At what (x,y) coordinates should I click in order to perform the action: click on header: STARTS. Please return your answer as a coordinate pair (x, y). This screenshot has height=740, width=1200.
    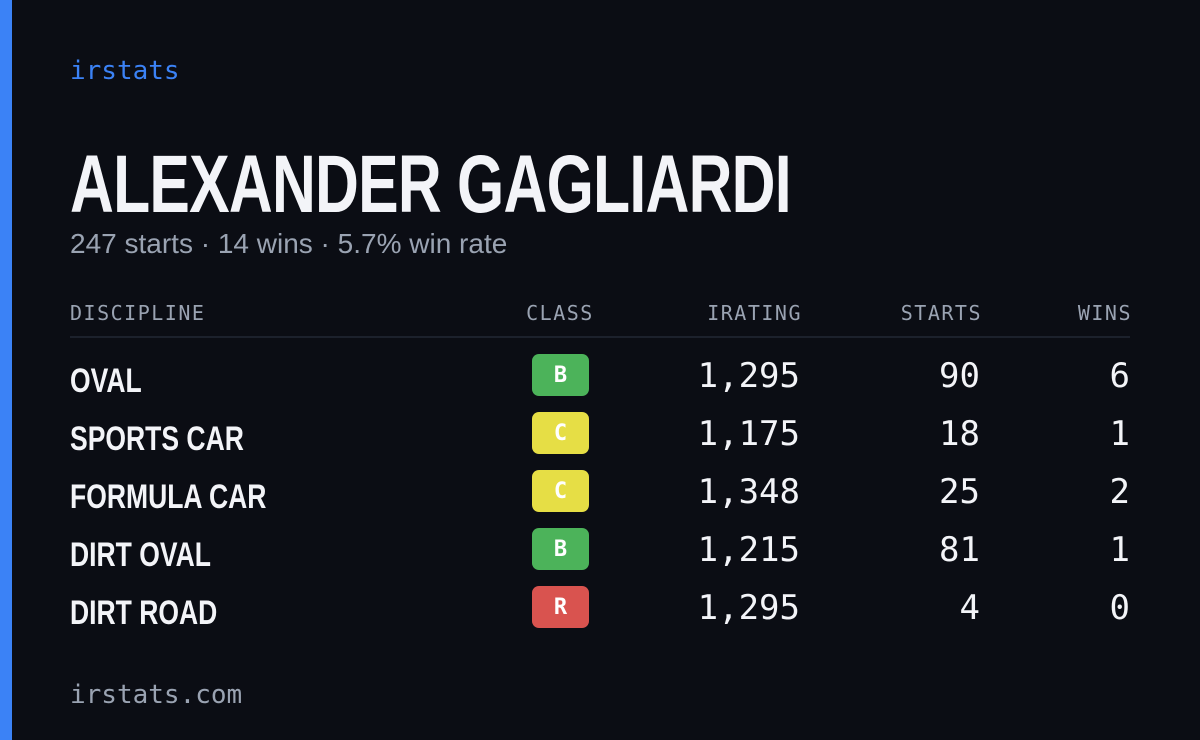
    Looking at the image, I should click on (941, 313).